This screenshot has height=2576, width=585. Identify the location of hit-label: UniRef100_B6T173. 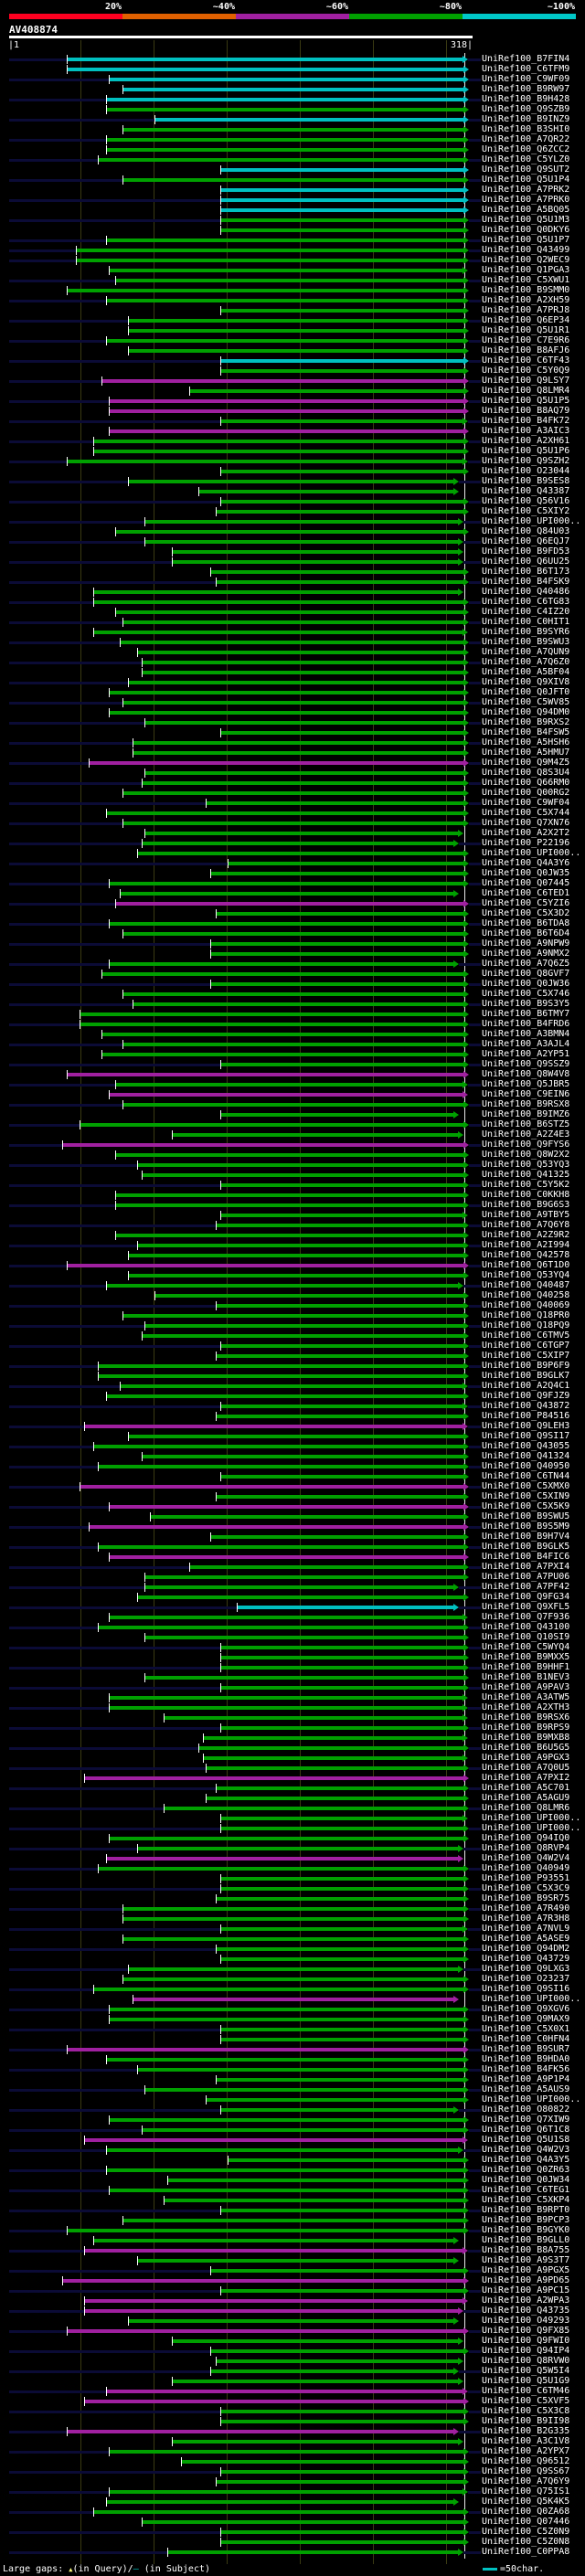
(526, 572).